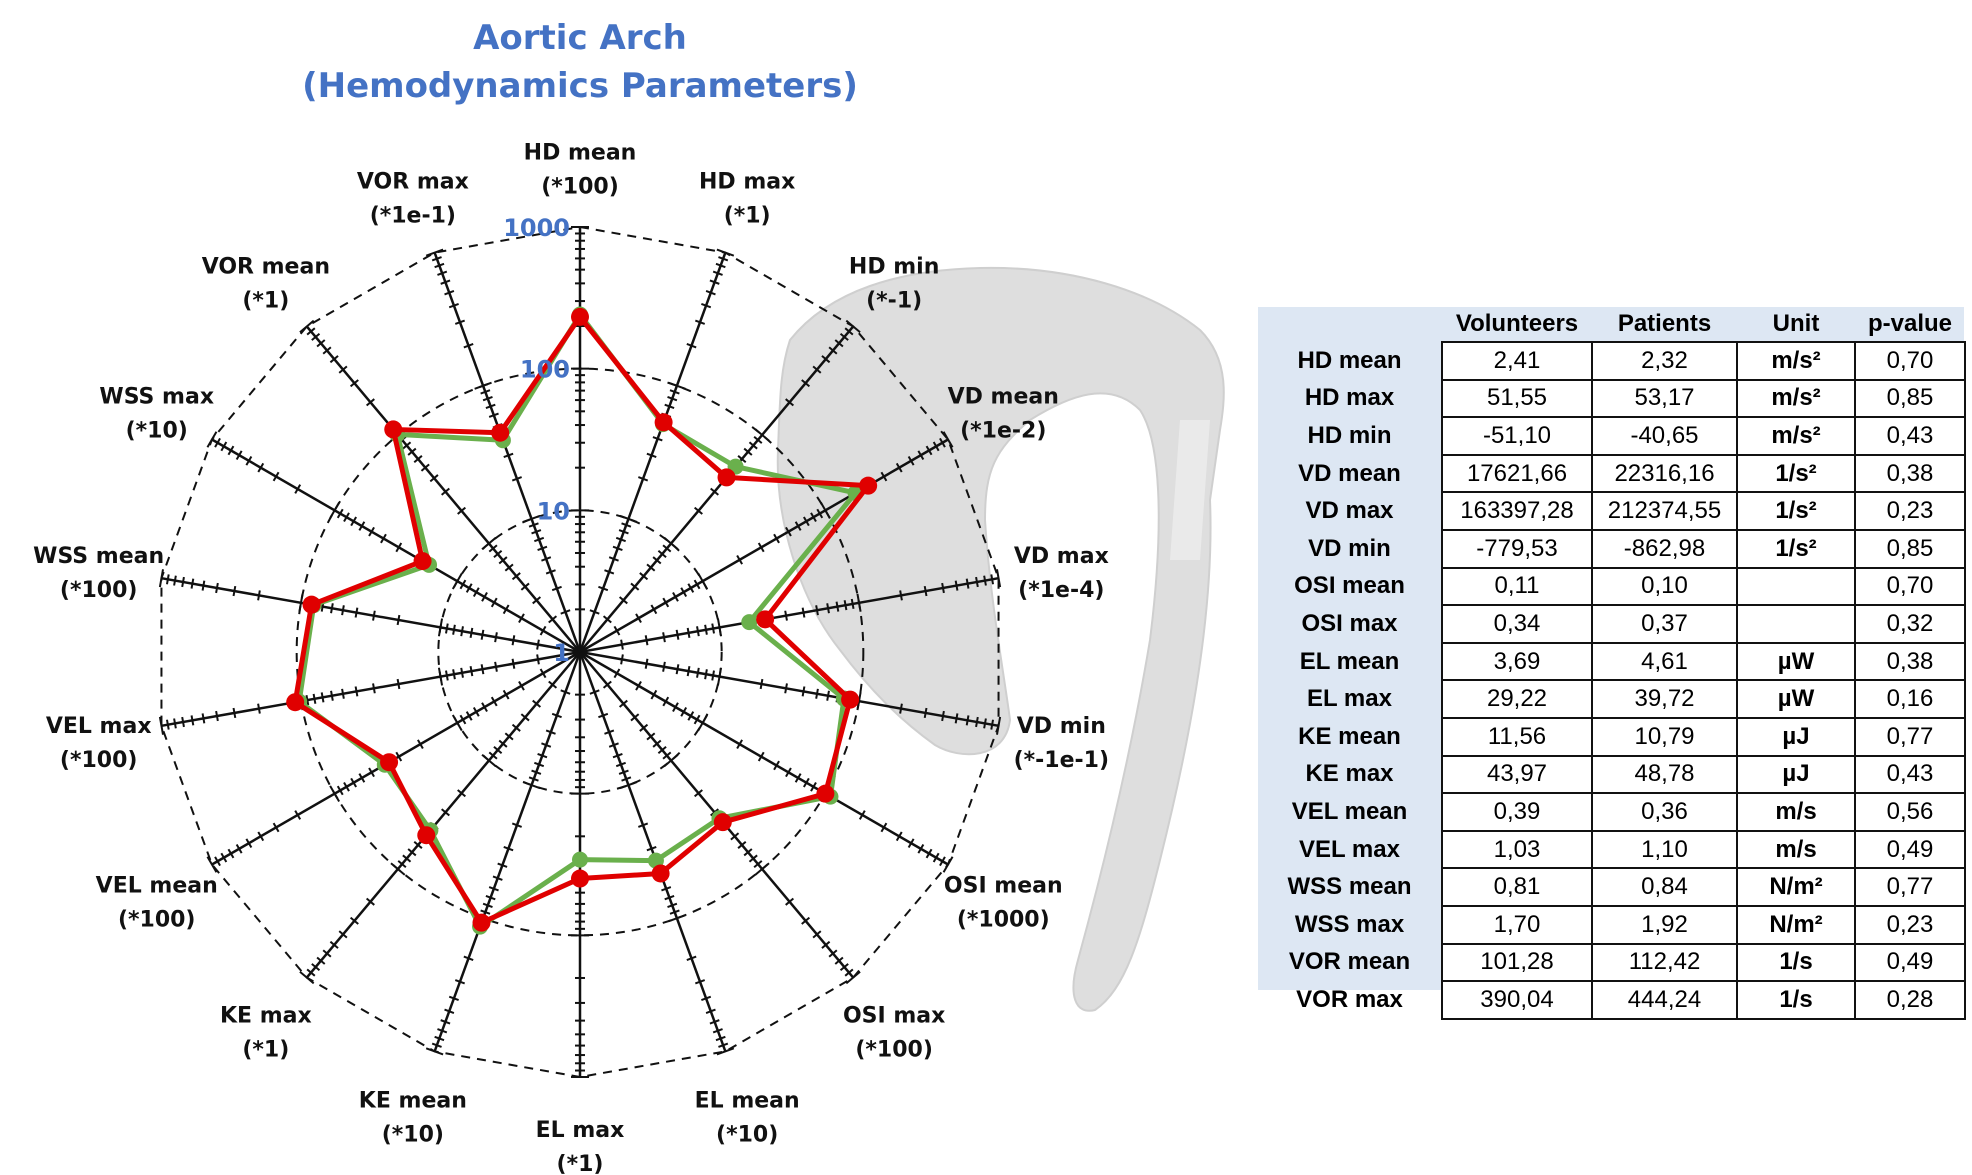 The width and height of the screenshot is (1972, 1175). I want to click on row-label: EL max, so click(1349, 699).